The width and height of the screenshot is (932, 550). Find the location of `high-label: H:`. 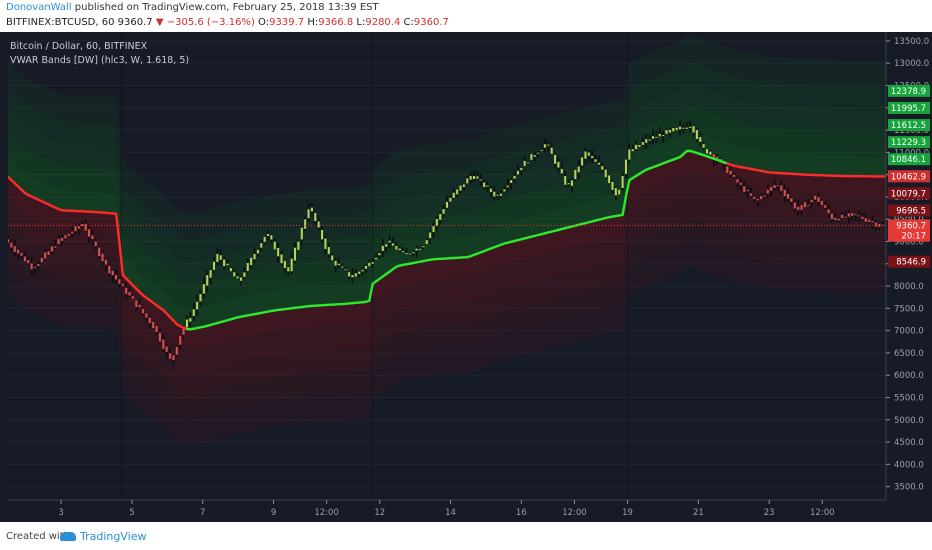

high-label: H: is located at coordinates (313, 22).